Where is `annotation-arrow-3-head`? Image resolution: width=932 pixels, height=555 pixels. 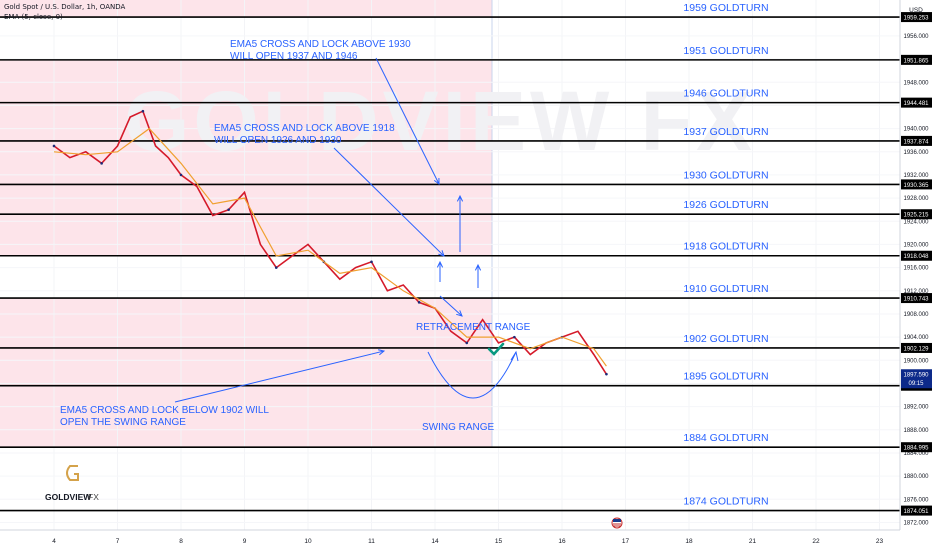 annotation-arrow-3-head is located at coordinates (382, 352).